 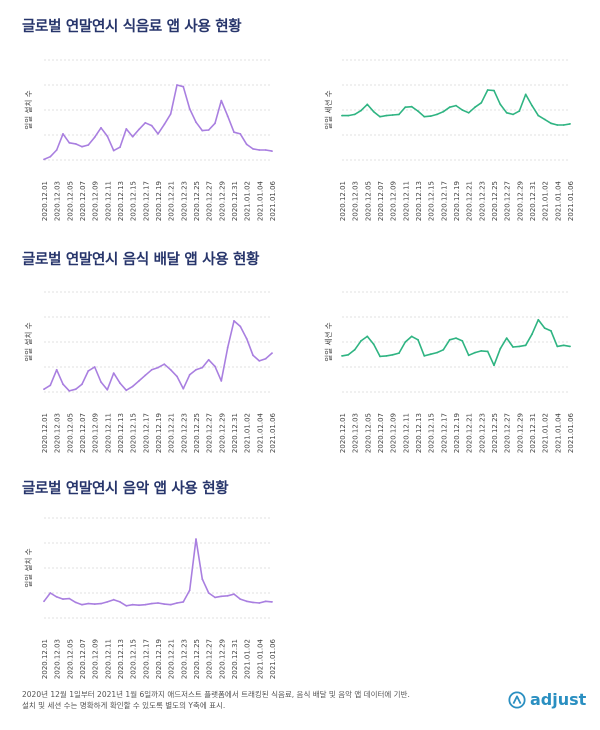 I want to click on x-tick-label-delivery-installs-13: 2020.12.27, so click(x=210, y=433).